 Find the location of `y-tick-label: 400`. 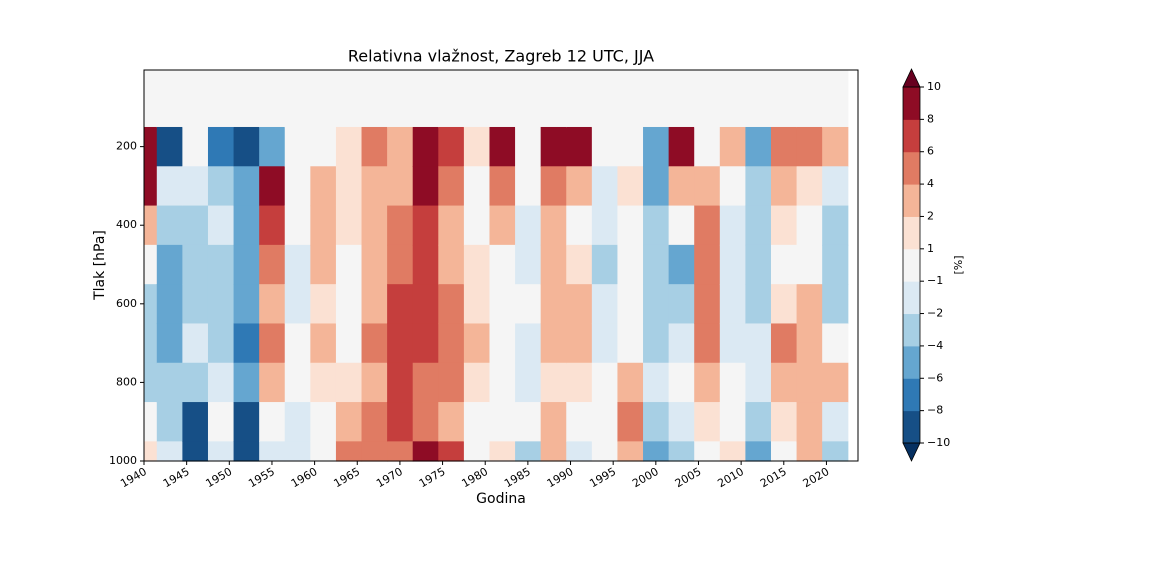

y-tick-label: 400 is located at coordinates (126, 224).